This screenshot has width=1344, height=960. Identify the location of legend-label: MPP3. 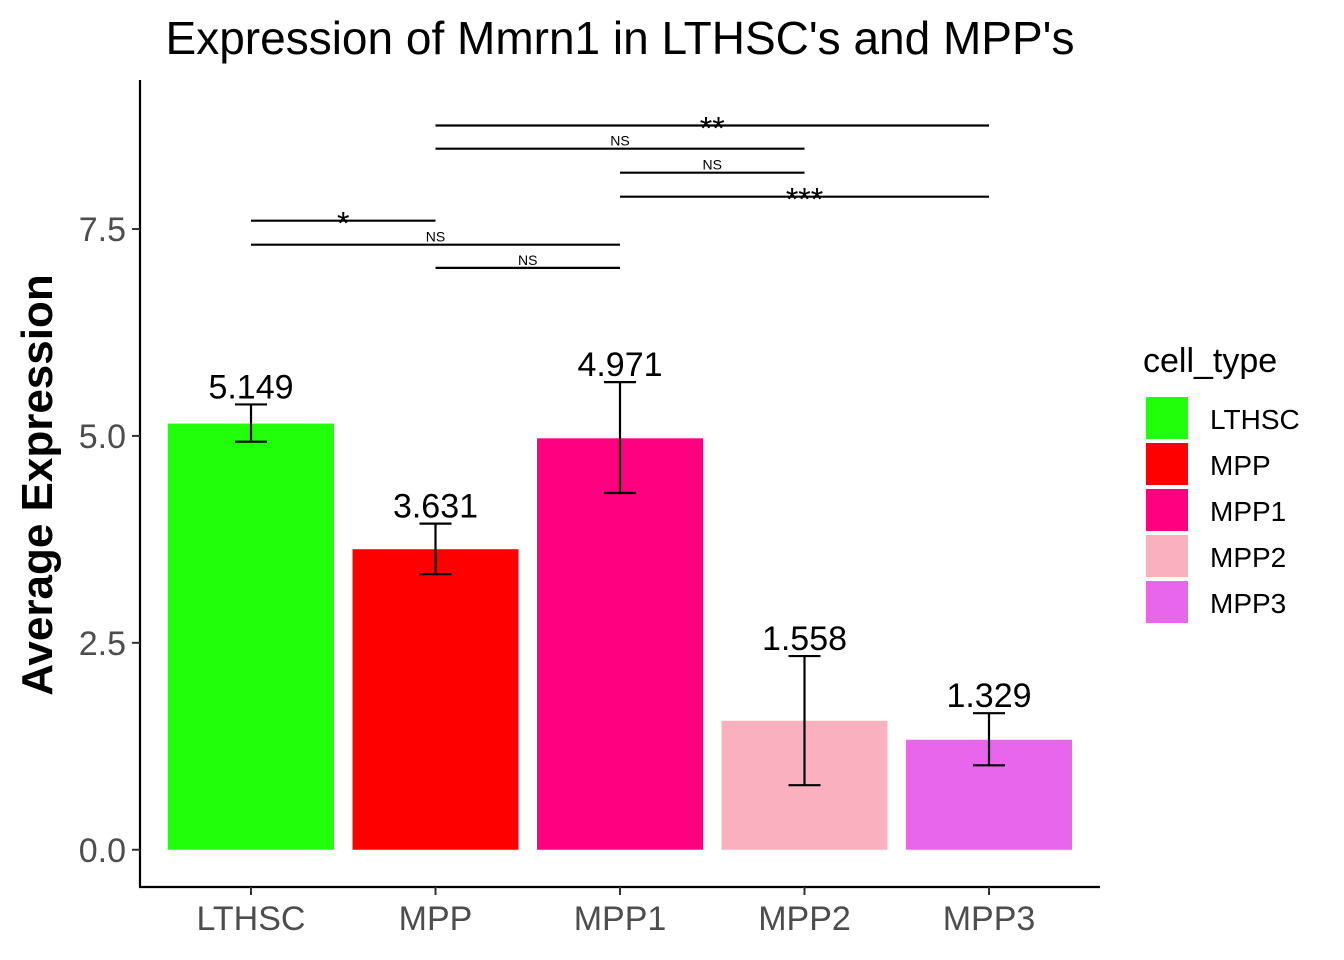
(1248, 603).